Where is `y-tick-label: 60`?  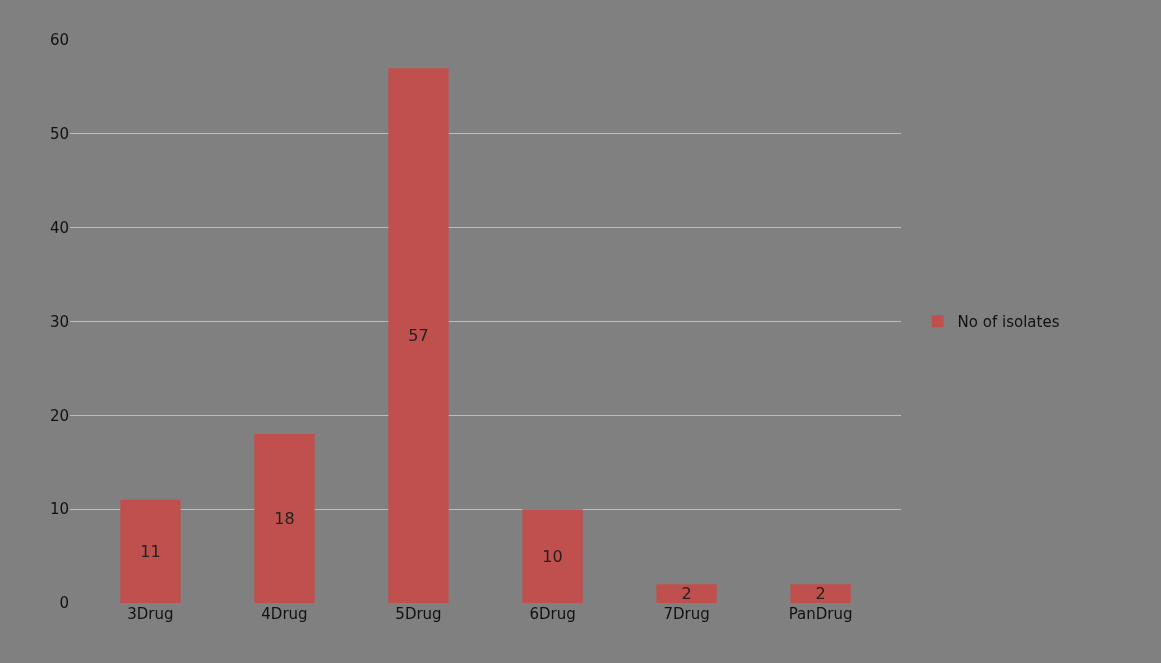 y-tick-label: 60 is located at coordinates (59, 40).